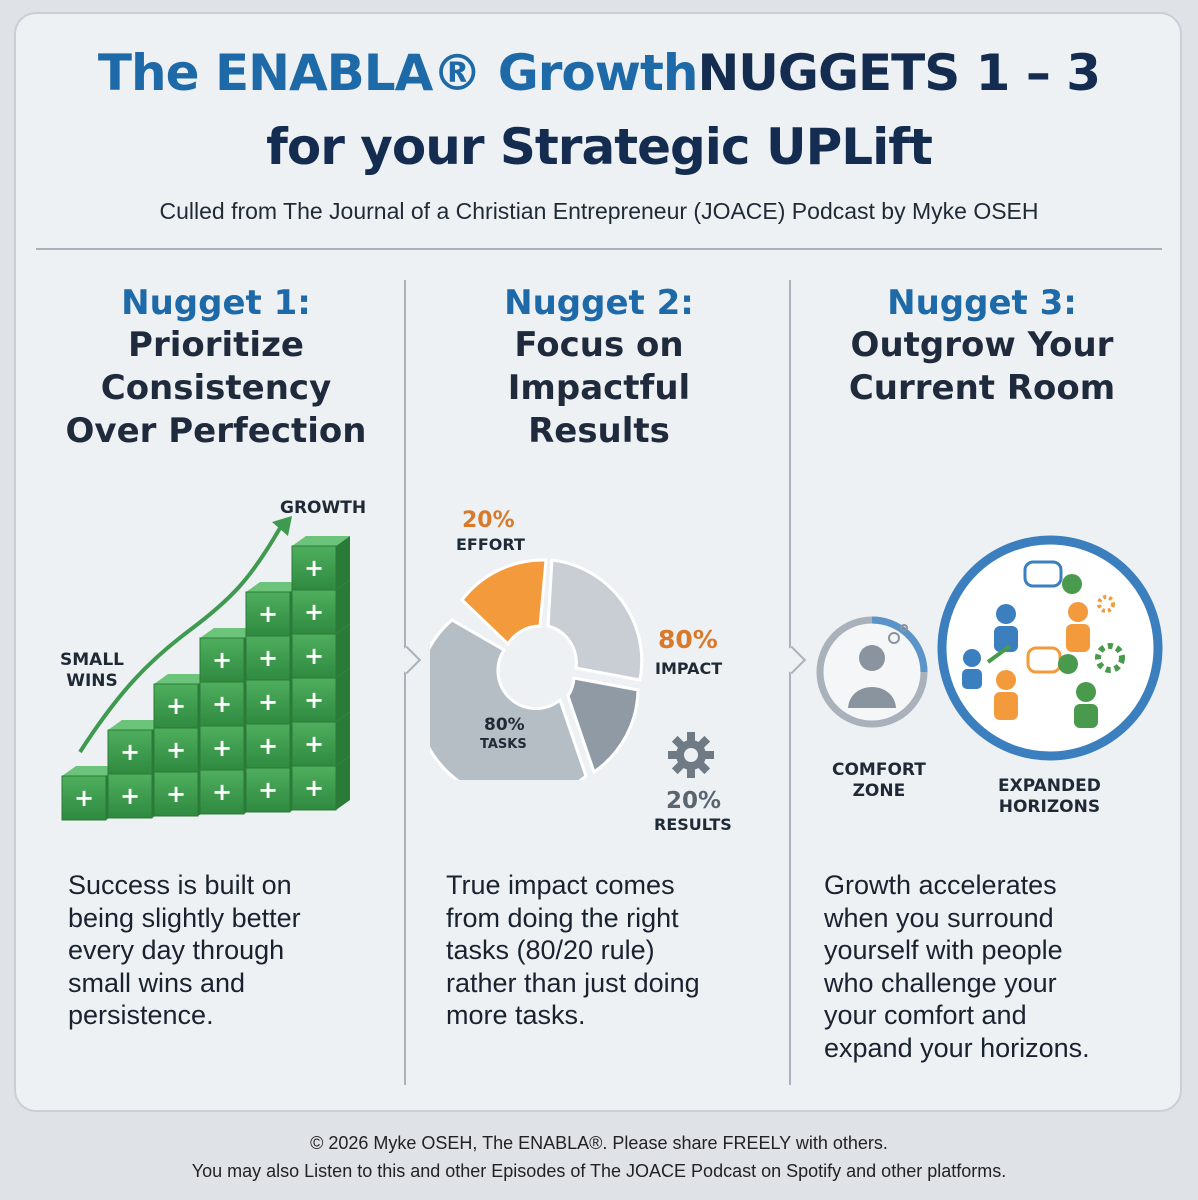  I want to click on people-network-icon, so click(1043, 644).